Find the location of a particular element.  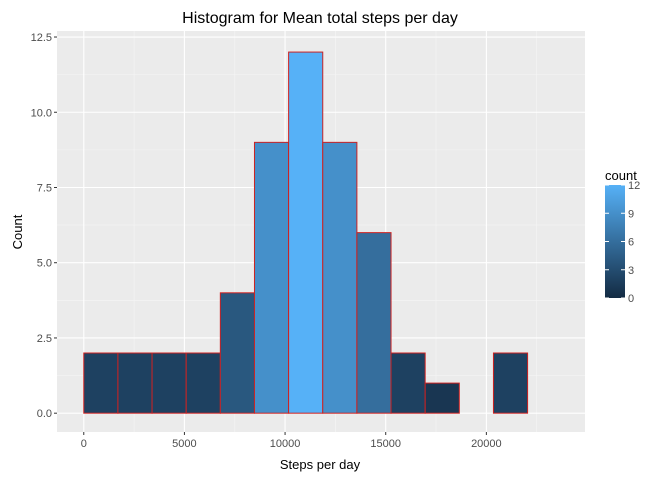

y-tick-label: 12.5 is located at coordinates (41, 38).